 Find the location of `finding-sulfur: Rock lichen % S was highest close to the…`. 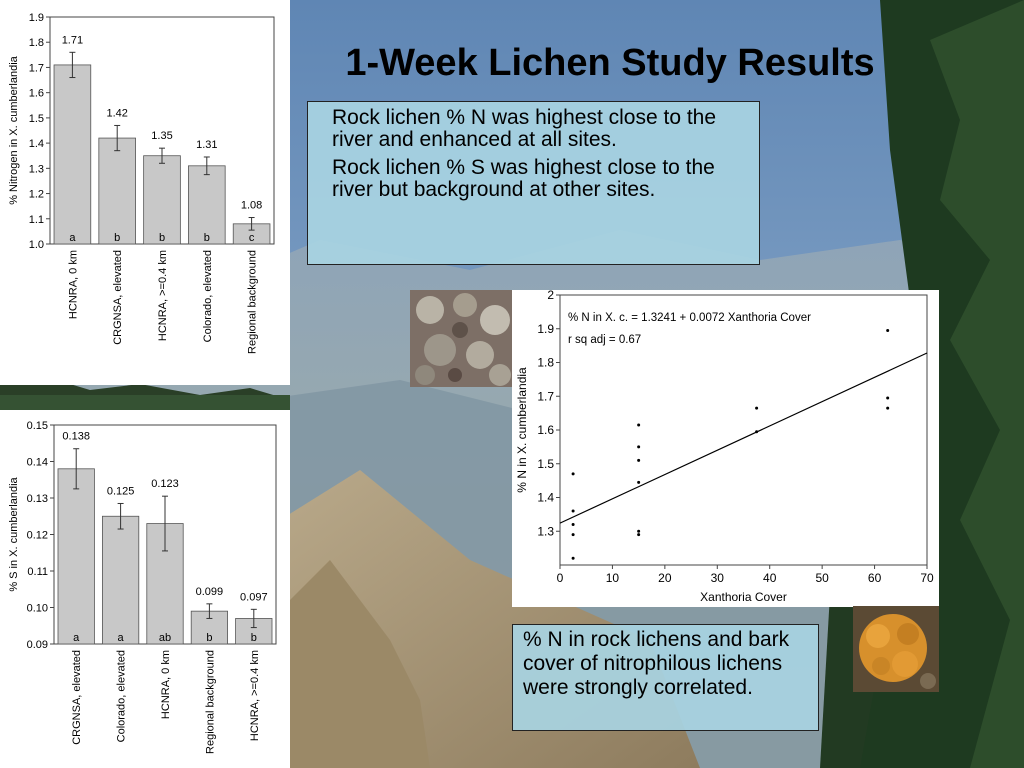

finding-sulfur: Rock lichen % S was highest close to the… is located at coordinates (523, 178).